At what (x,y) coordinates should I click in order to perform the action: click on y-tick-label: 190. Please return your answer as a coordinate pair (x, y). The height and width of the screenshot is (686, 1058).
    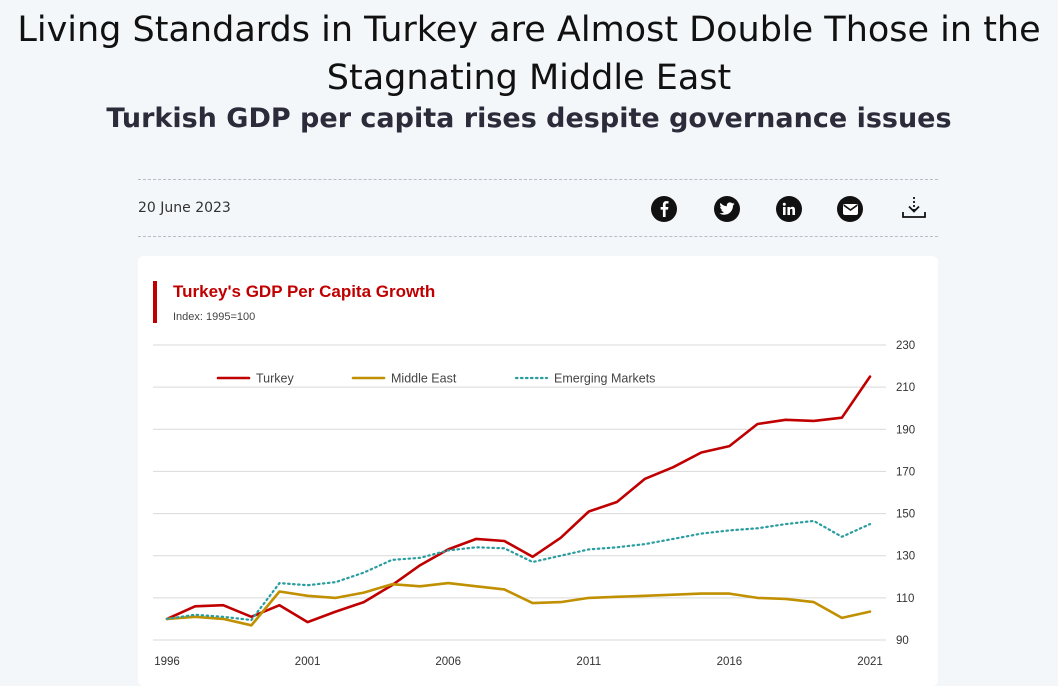
    Looking at the image, I should click on (905, 430).